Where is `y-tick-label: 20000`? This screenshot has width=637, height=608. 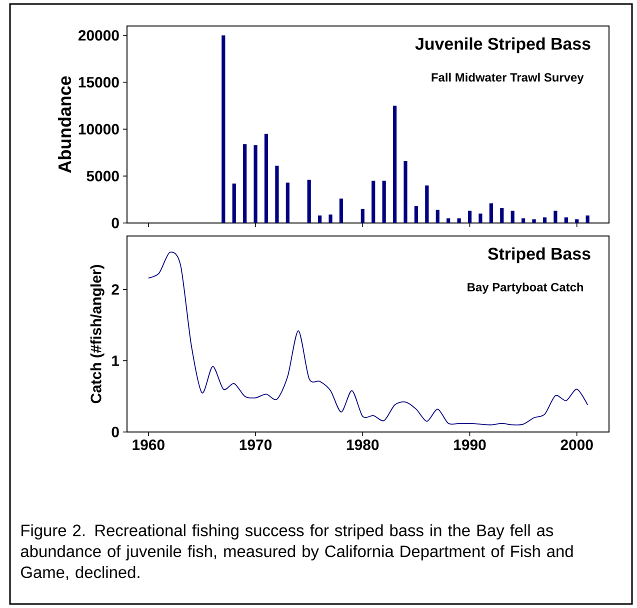 y-tick-label: 20000 is located at coordinates (98, 35).